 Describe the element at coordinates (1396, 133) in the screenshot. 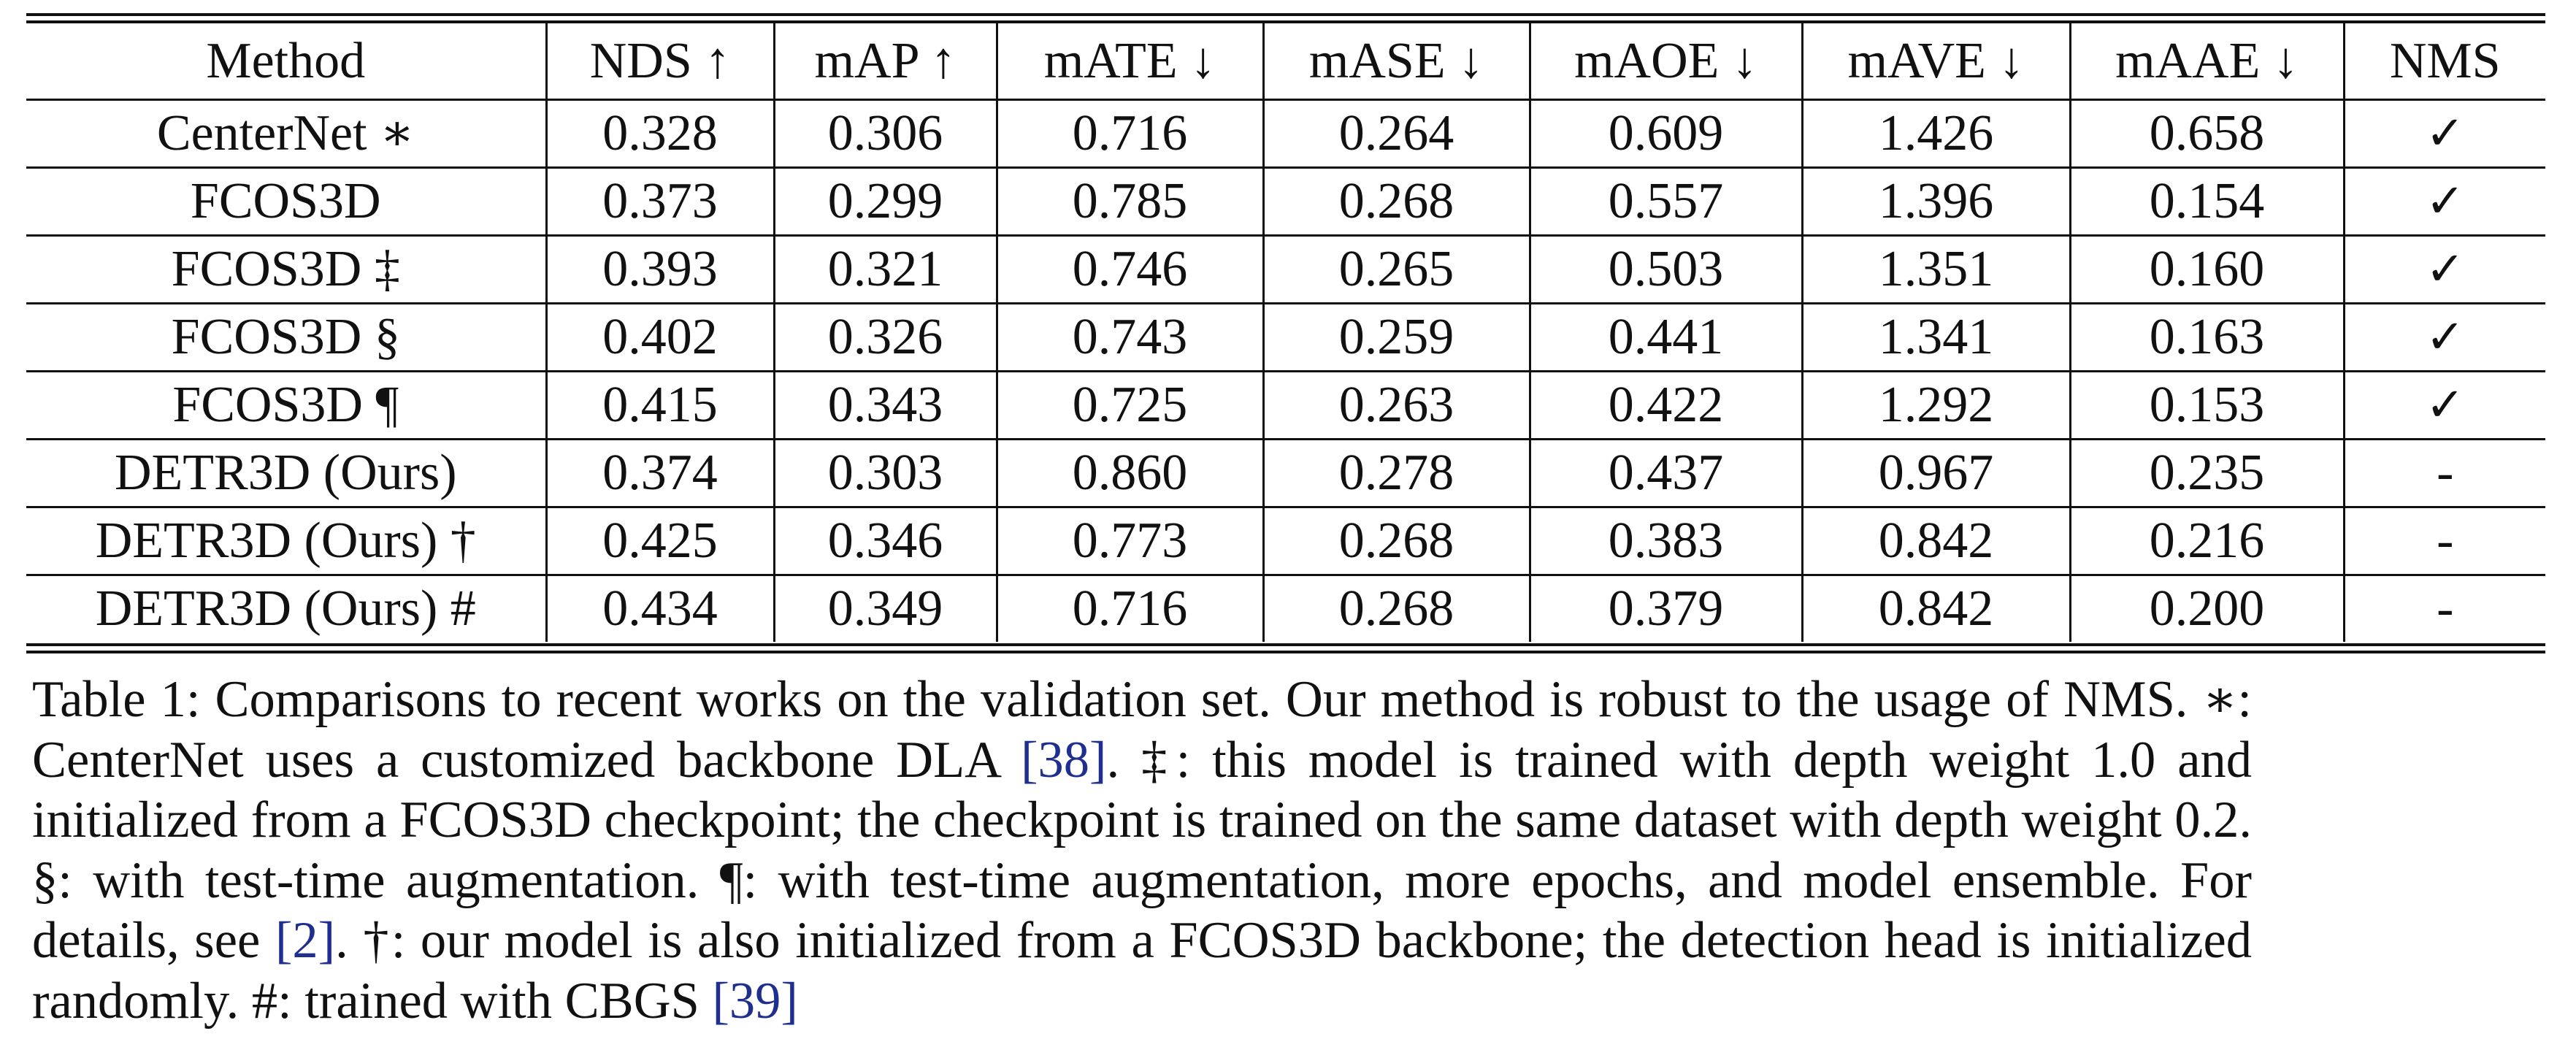

I see `metric-cell: 0.264` at that location.